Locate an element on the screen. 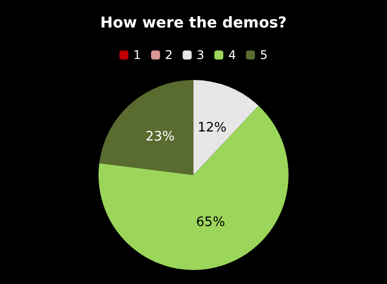 Image resolution: width=387 pixels, height=284 pixels. data-label: 65% is located at coordinates (211, 222).